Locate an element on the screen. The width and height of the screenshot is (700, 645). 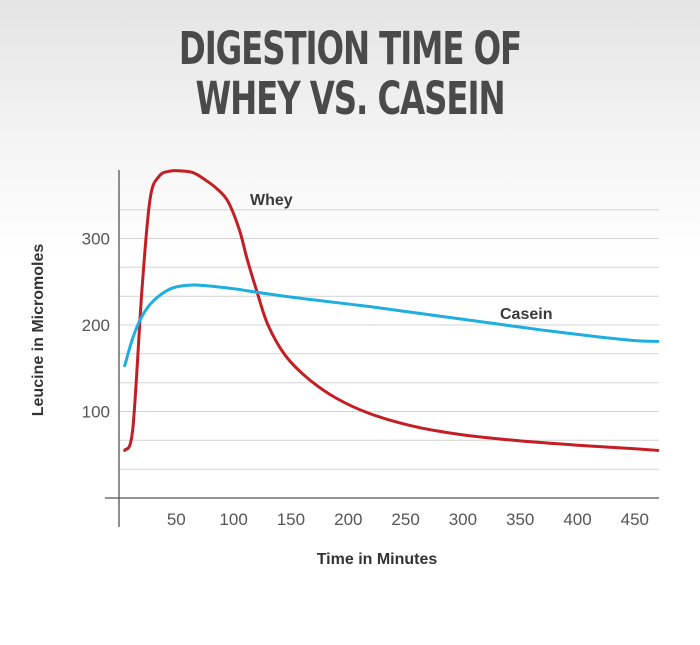
chart-title-line-2: WHEY VS. CASEIN is located at coordinates (350, 98).